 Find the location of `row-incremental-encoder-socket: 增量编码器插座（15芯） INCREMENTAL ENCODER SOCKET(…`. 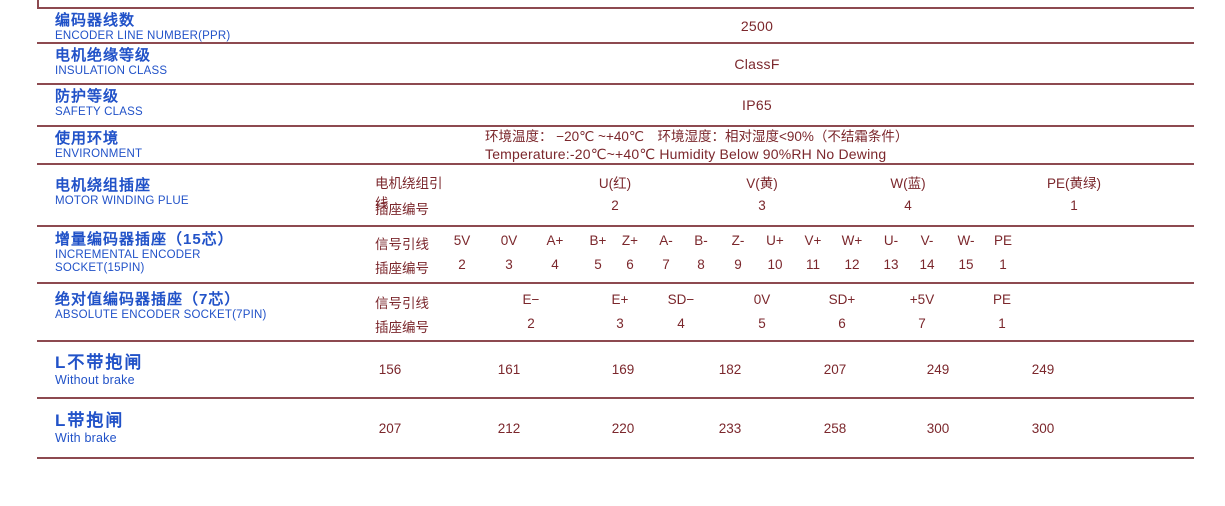

row-incremental-encoder-socket: 增量编码器插座（15芯） INCREMENTAL ENCODER SOCKET(… is located at coordinates (615, 253).